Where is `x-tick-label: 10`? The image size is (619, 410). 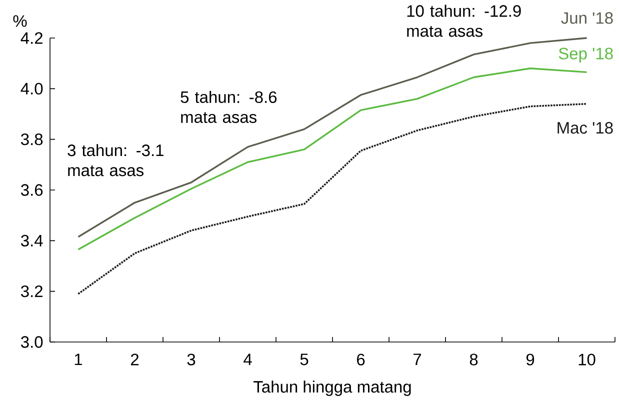
x-tick-label: 10 is located at coordinates (587, 360).